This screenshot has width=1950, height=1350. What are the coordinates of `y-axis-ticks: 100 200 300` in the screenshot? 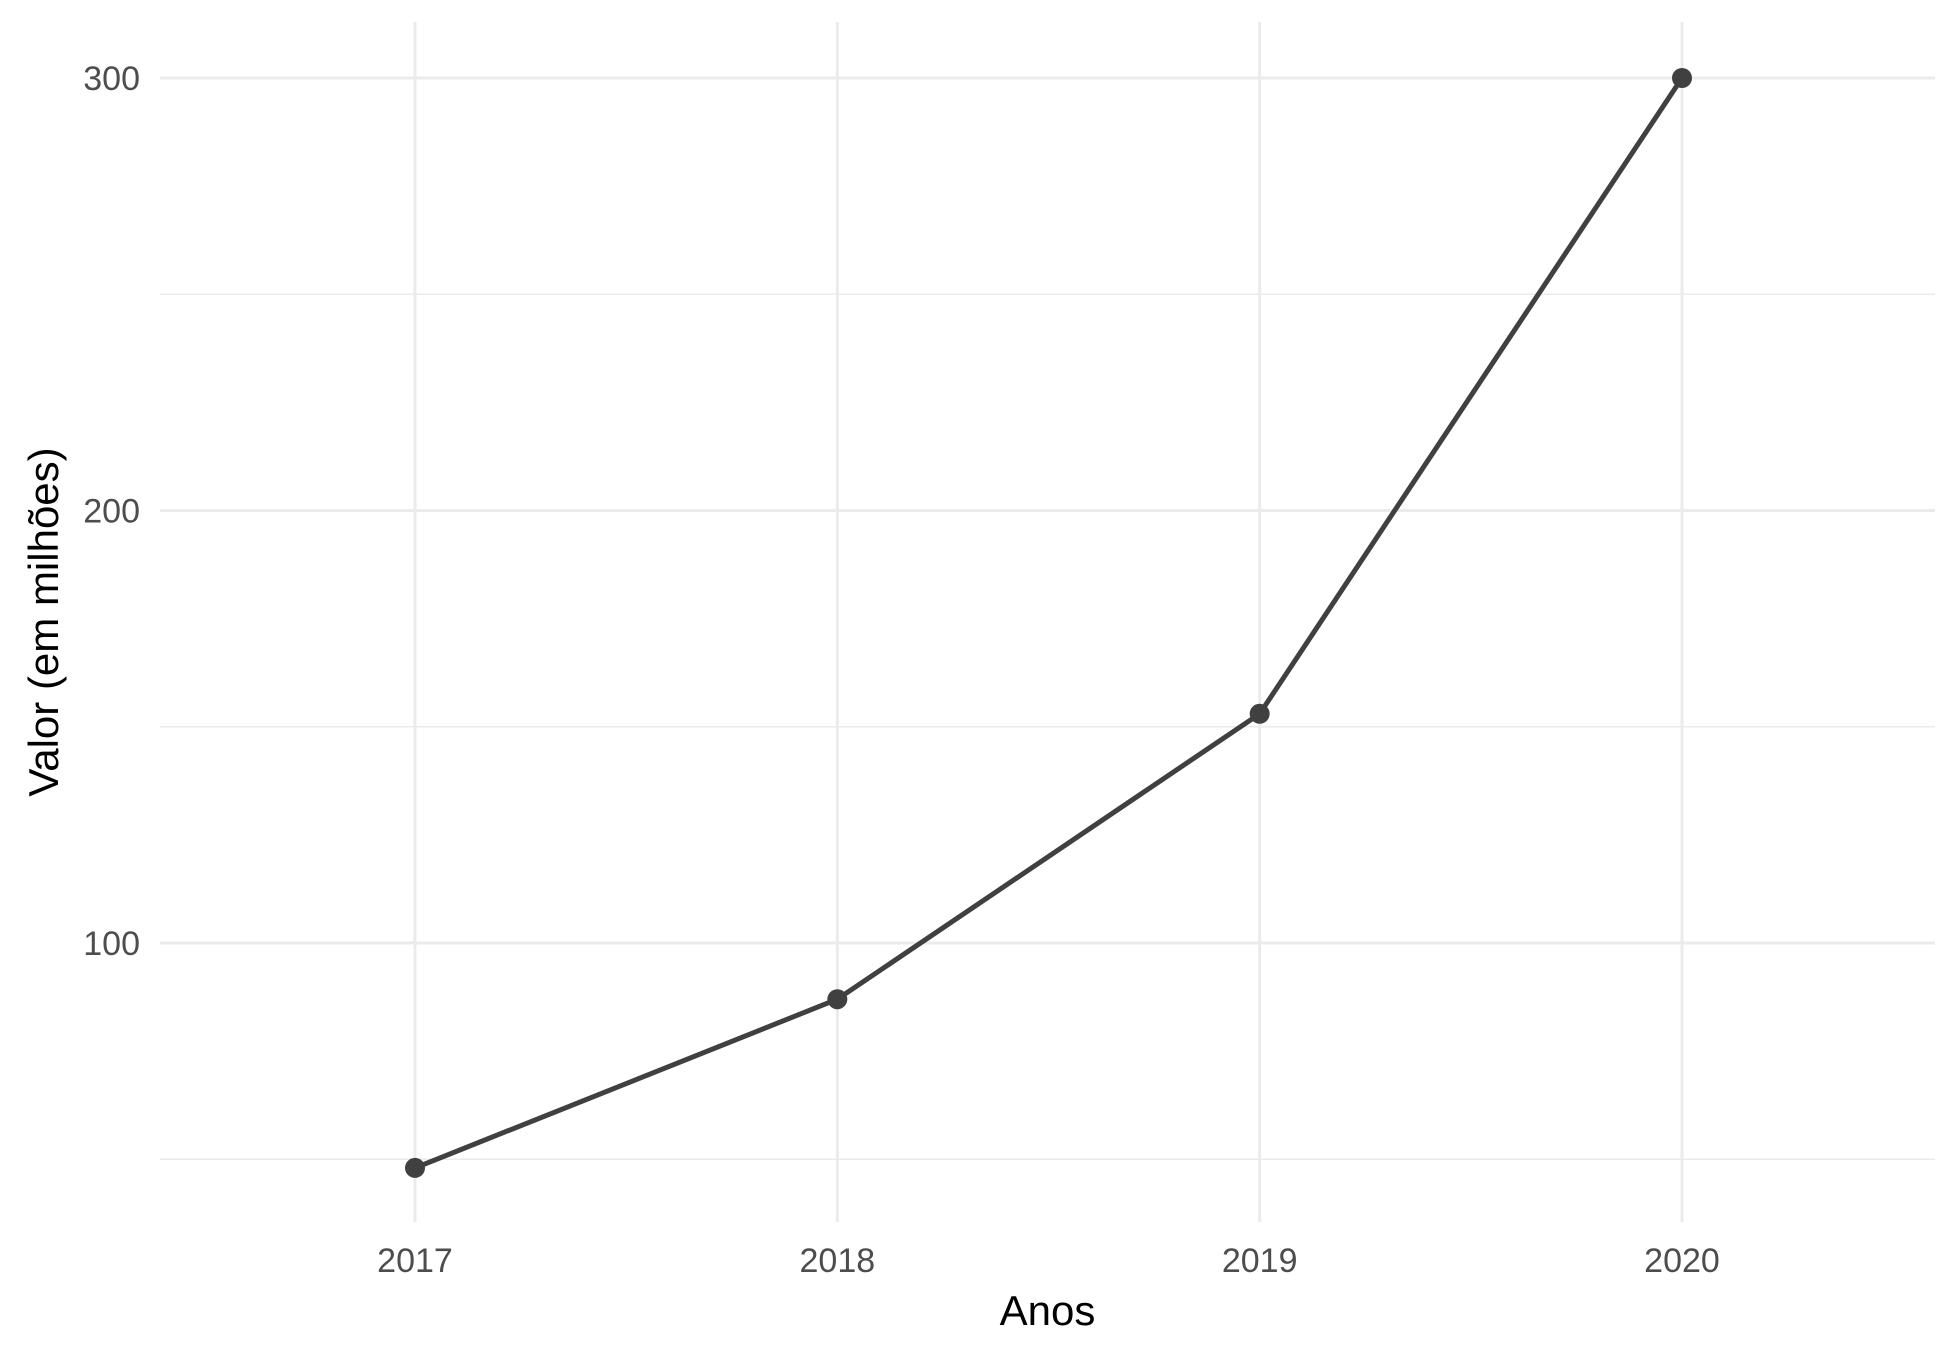 It's located at (111, 511).